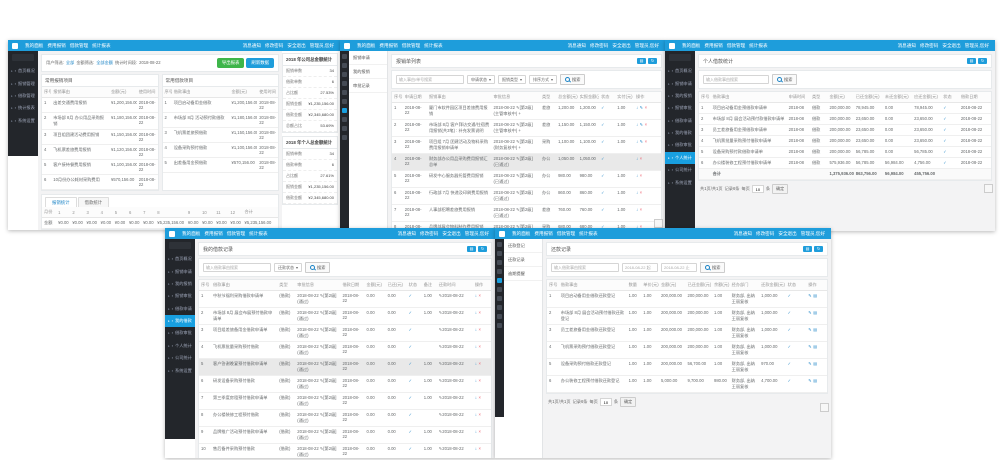 The width and height of the screenshot is (1000, 460). Describe the element at coordinates (321, 45) in the screenshot. I see `navbar-item: 管理员,您好` at that location.